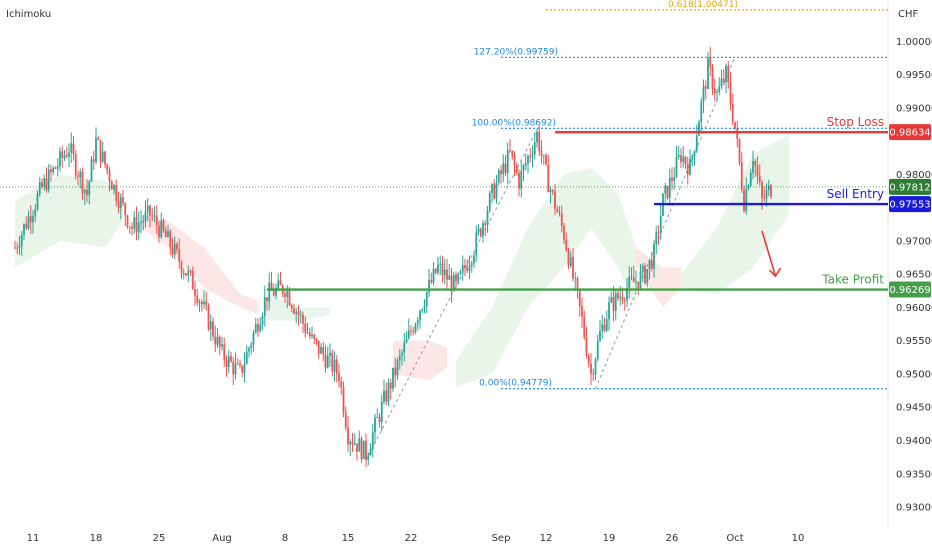  Describe the element at coordinates (734, 538) in the screenshot. I see `time-tick-label: Oct` at that location.